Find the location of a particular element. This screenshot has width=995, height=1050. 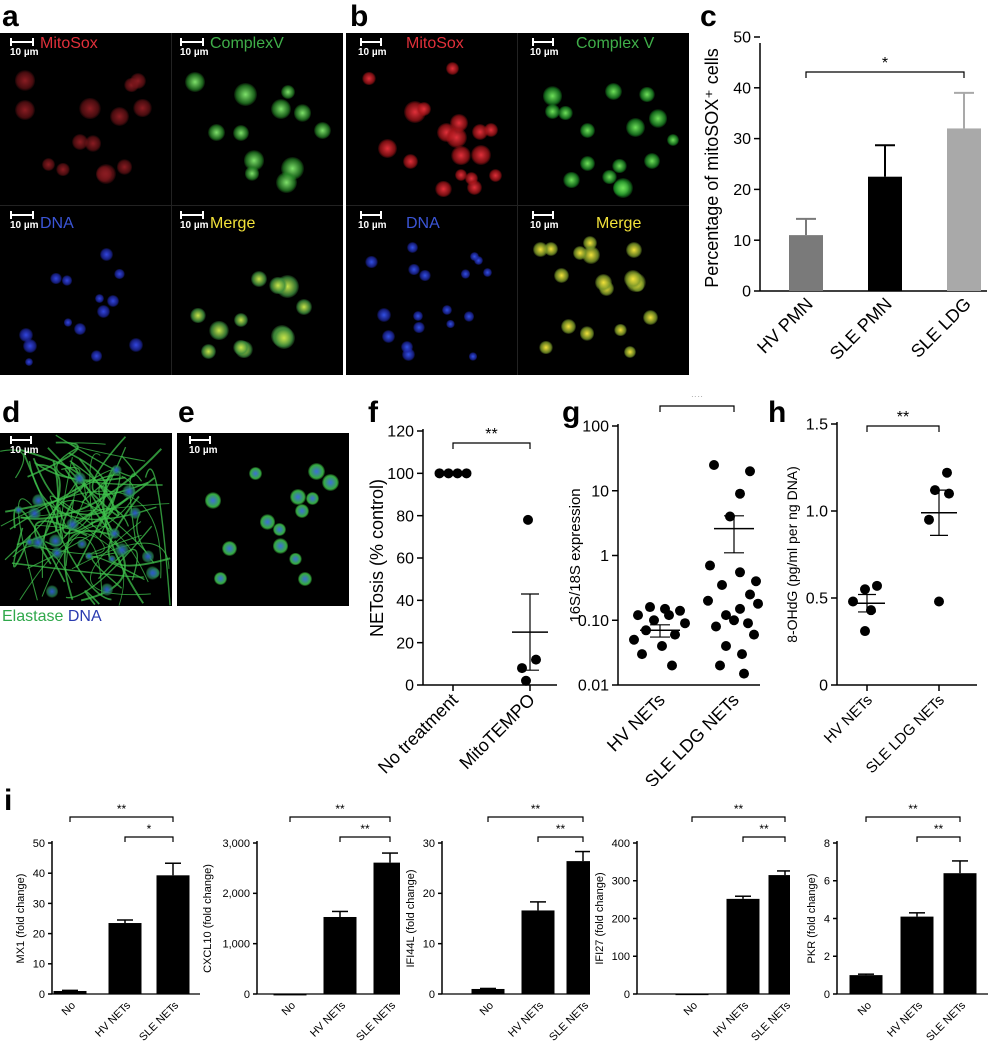

y-tick-label: 10 is located at coordinates (600, 491).